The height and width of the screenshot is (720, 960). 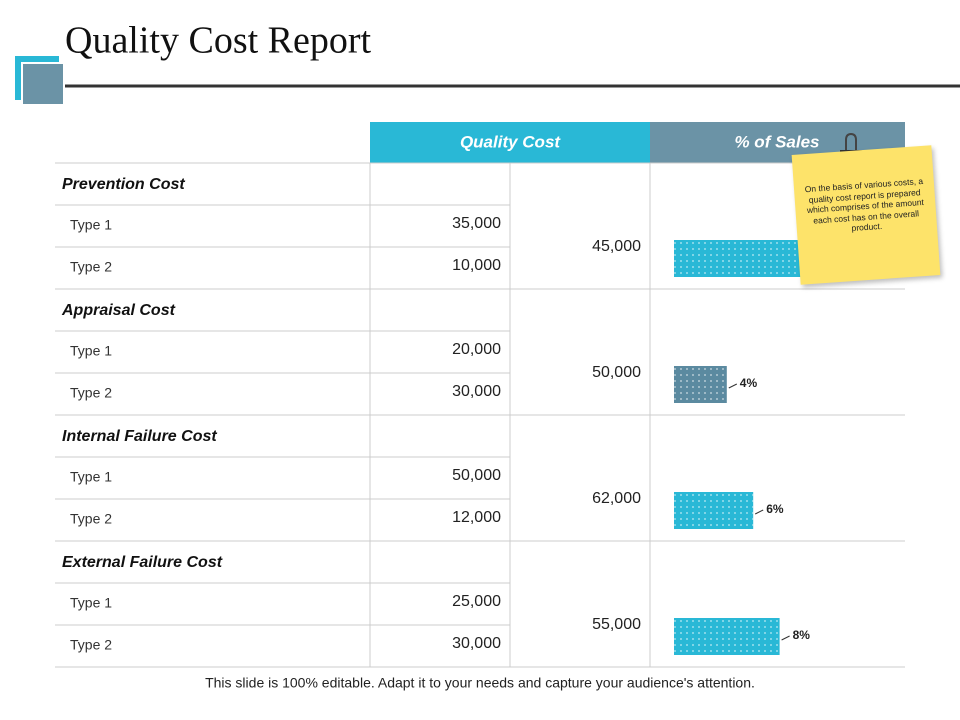 I want to click on value-label: 6%, so click(x=775, y=509).